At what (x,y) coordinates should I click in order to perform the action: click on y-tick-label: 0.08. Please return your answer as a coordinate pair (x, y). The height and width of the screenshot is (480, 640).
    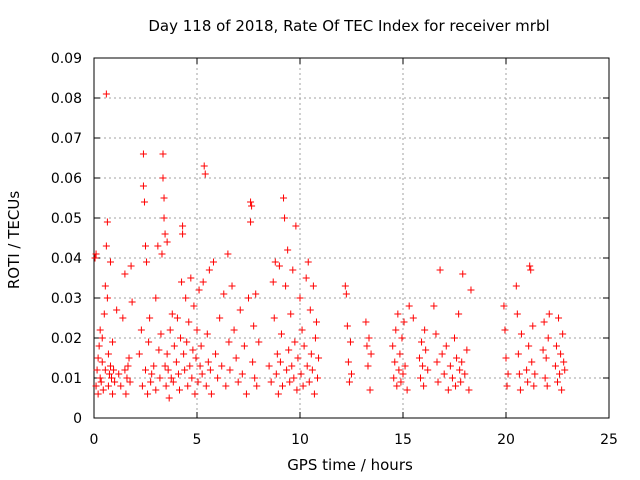
    Looking at the image, I should click on (66, 99).